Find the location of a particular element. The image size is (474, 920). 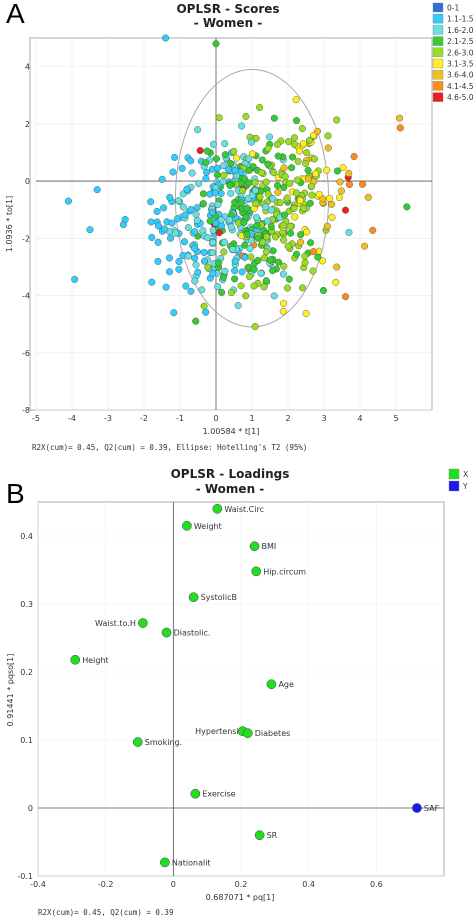

scores-title: OPLSR - Scores is located at coordinates (227, 9).